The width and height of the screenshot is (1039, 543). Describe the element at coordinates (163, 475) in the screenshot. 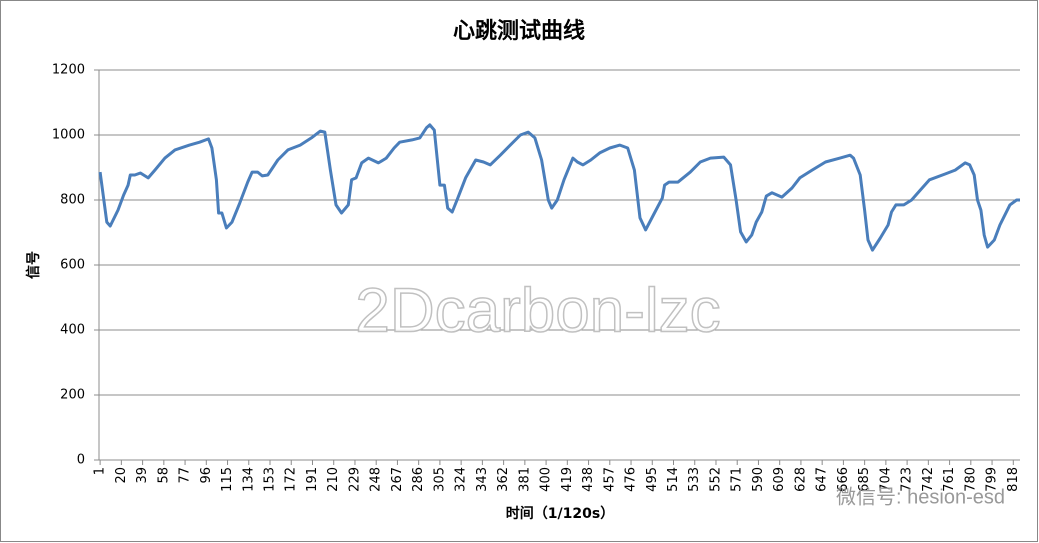

I see `x-tick-label: 58` at that location.